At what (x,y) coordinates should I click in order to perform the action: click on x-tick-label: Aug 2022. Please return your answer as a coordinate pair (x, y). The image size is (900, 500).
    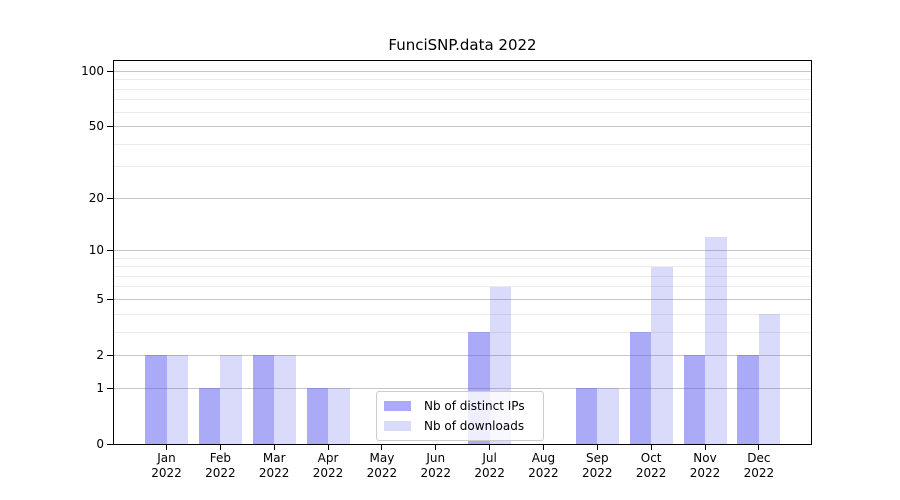
    Looking at the image, I should click on (543, 465).